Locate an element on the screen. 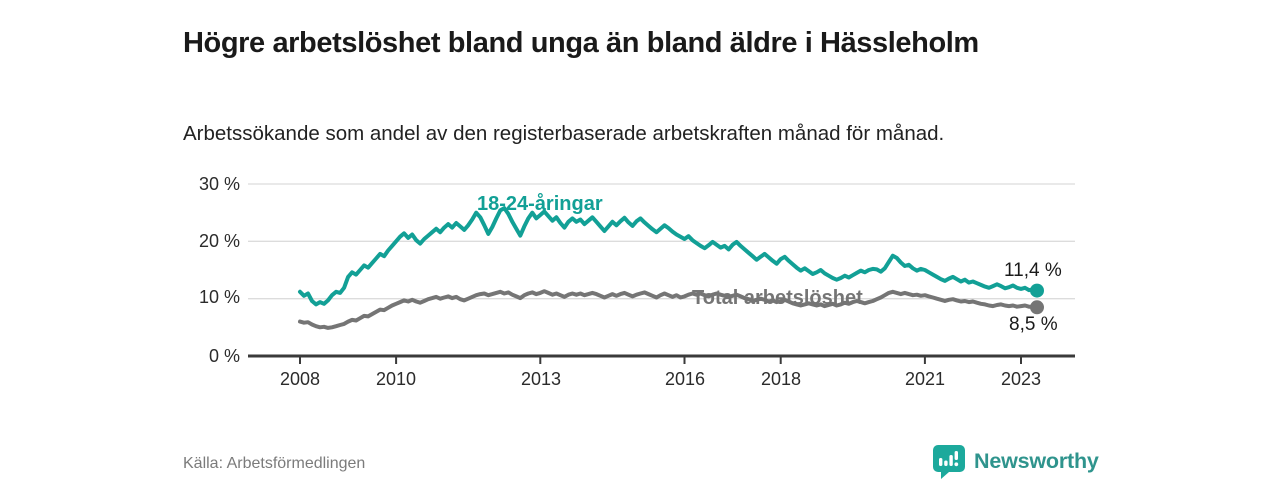 The height and width of the screenshot is (480, 1280). data-line-young is located at coordinates (668, 256).